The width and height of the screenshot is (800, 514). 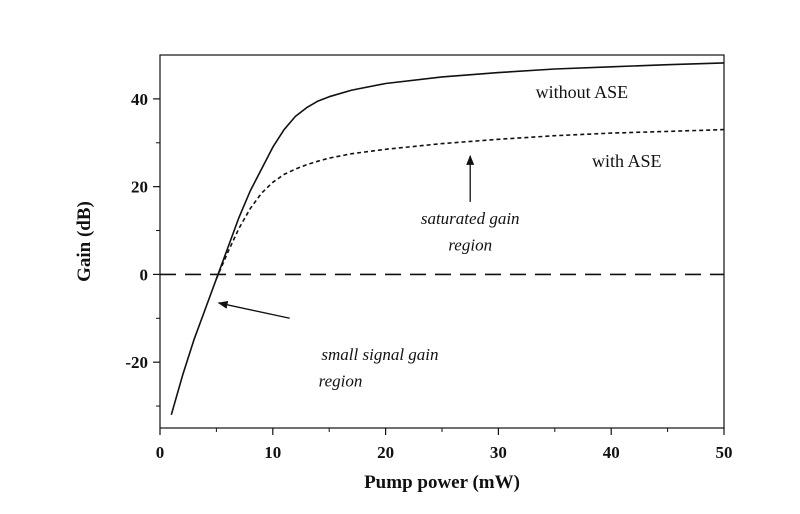 I want to click on series-label-with-ase: with ASE, so click(x=627, y=161).